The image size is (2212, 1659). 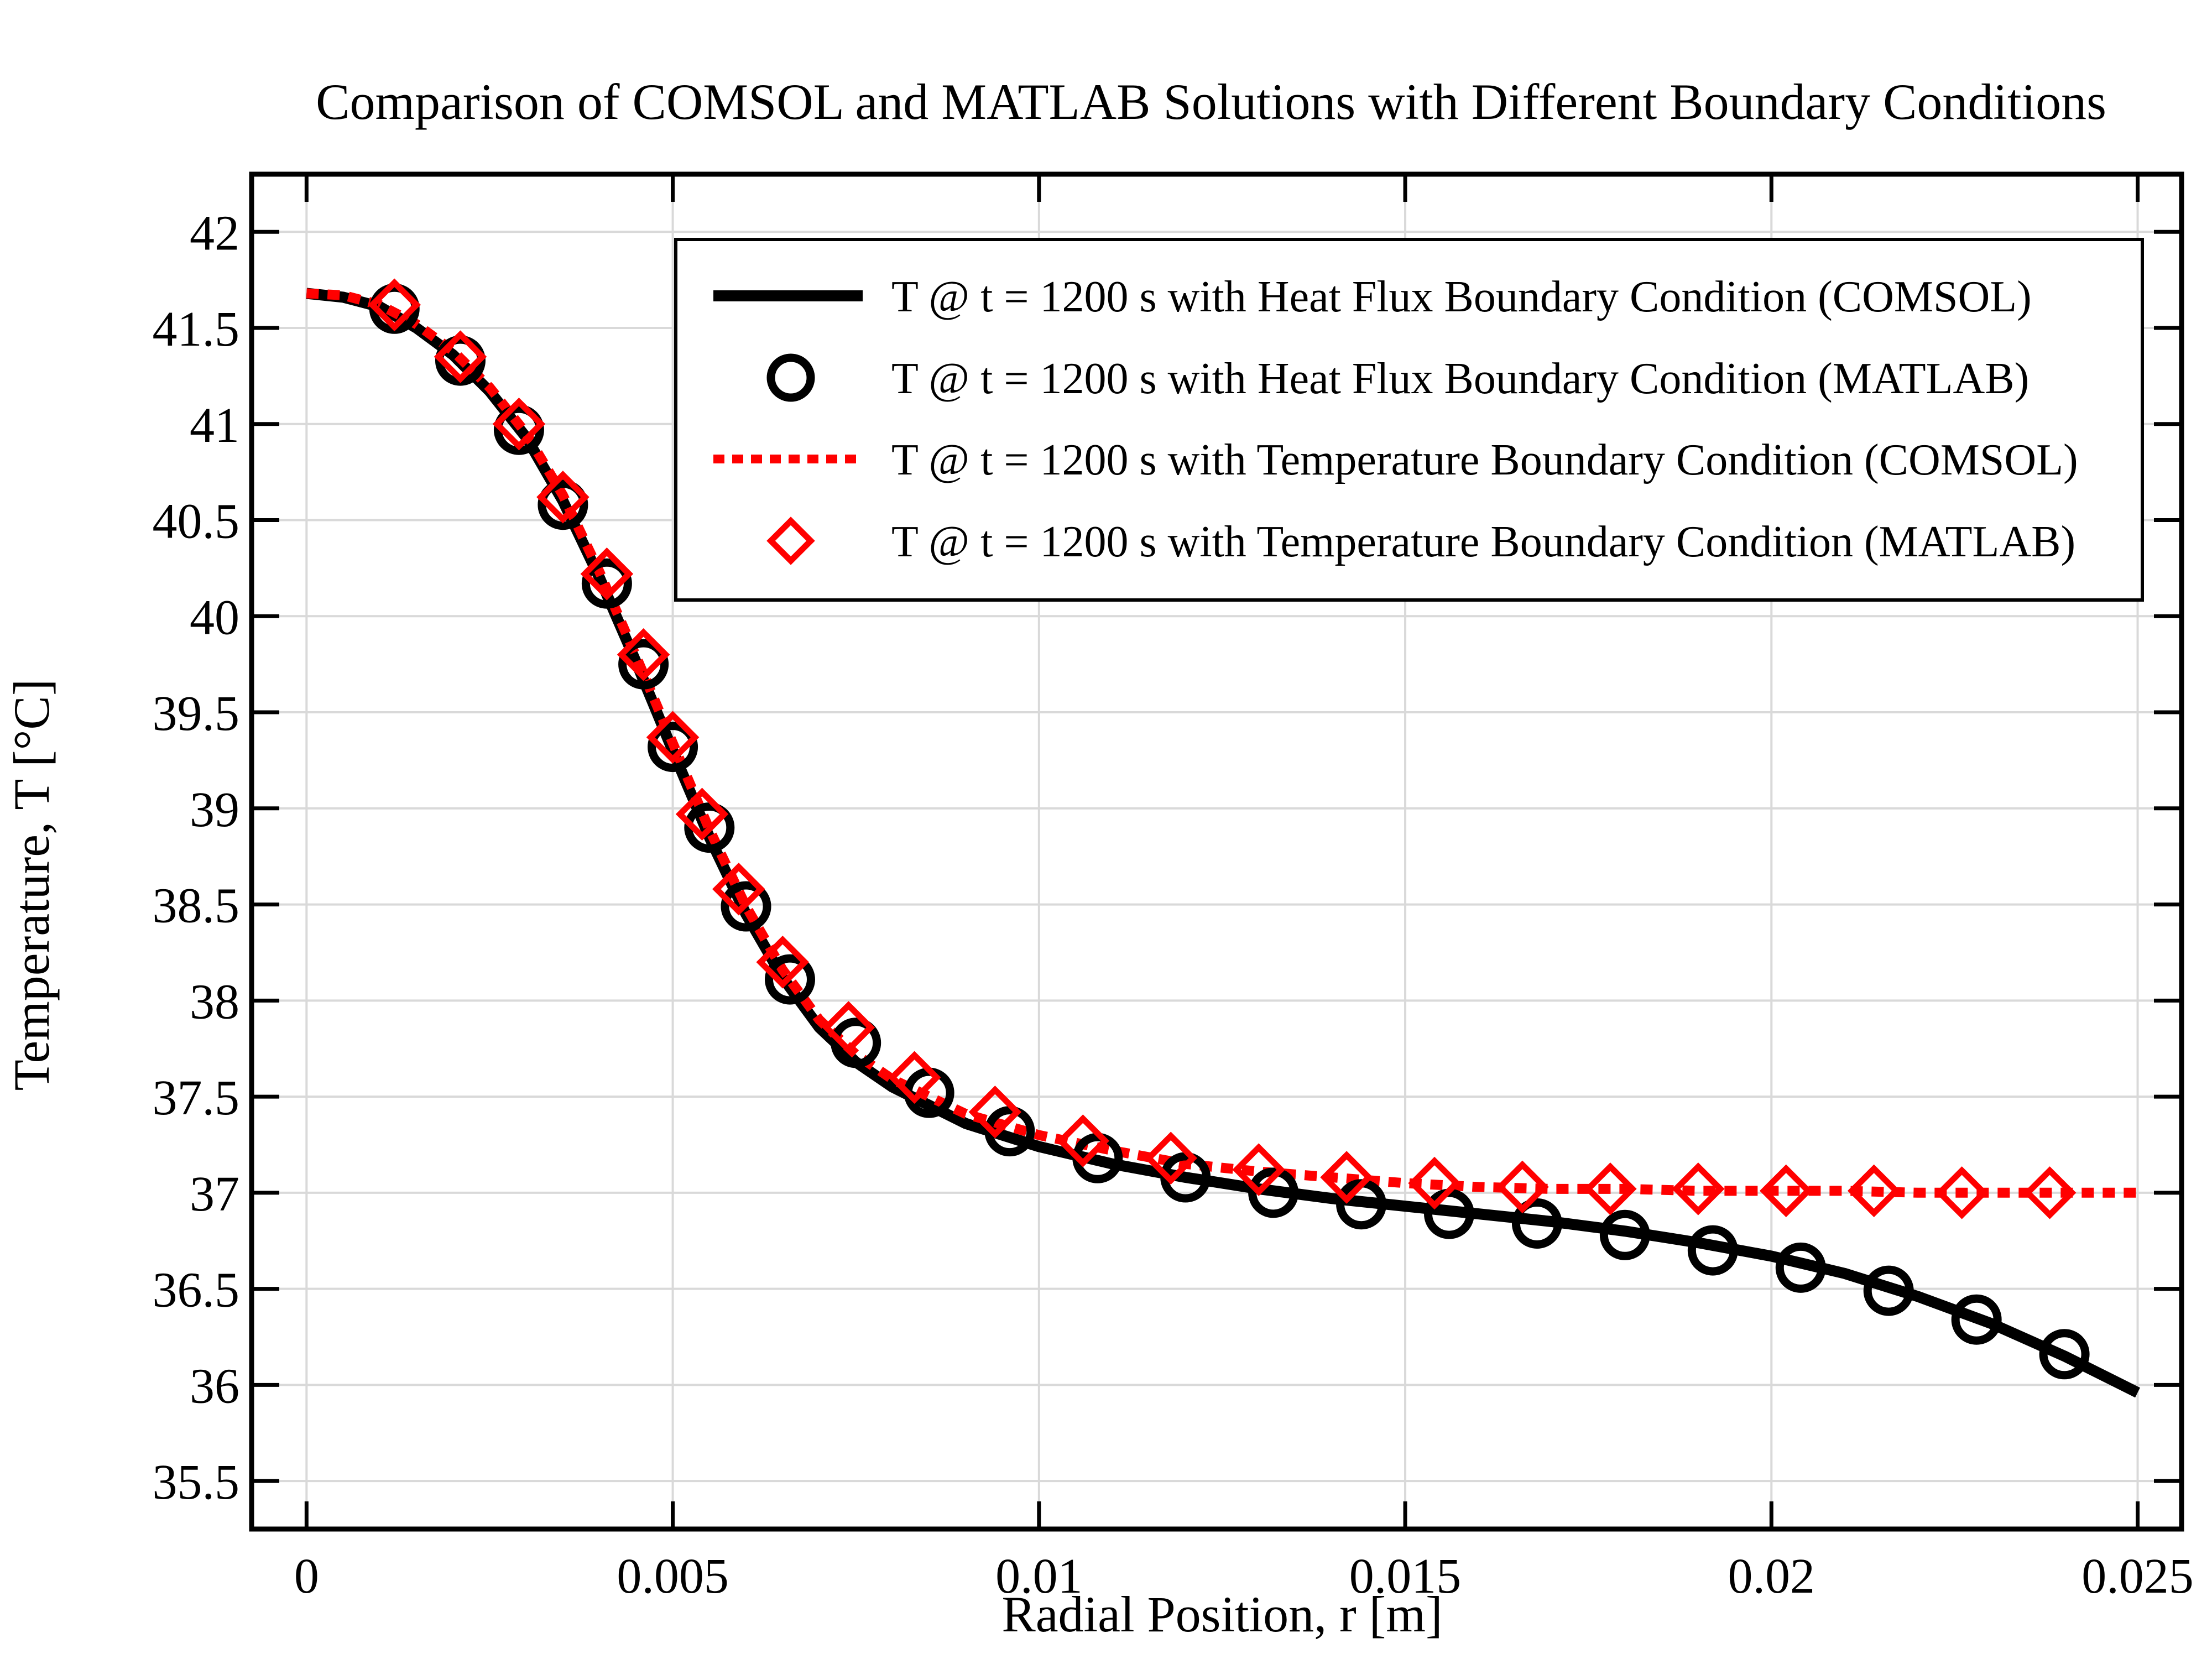 What do you see at coordinates (673, 1576) in the screenshot?
I see `x-tick-label: 0.005` at bounding box center [673, 1576].